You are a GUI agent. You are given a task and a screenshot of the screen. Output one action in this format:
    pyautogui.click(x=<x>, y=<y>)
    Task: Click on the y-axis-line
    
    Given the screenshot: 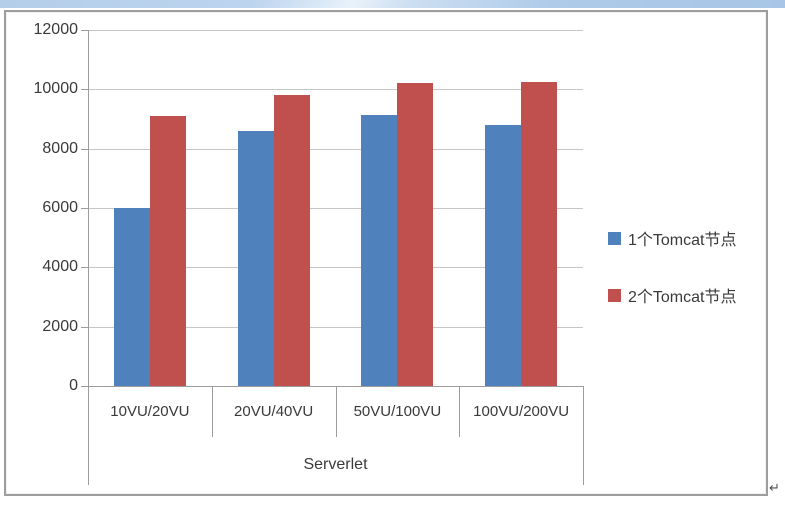 What is the action you would take?
    pyautogui.click(x=88, y=208)
    